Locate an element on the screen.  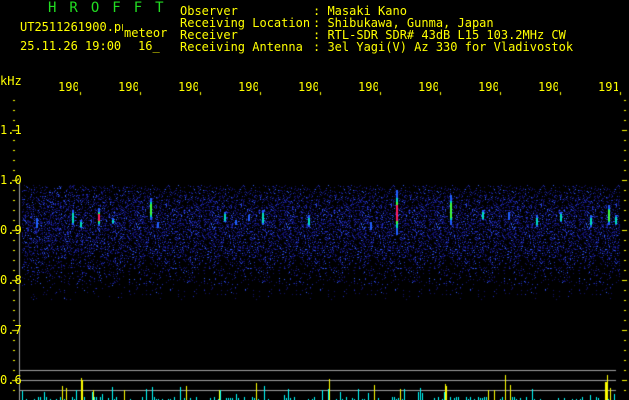
mode-label: meteor is located at coordinates (146, 33).